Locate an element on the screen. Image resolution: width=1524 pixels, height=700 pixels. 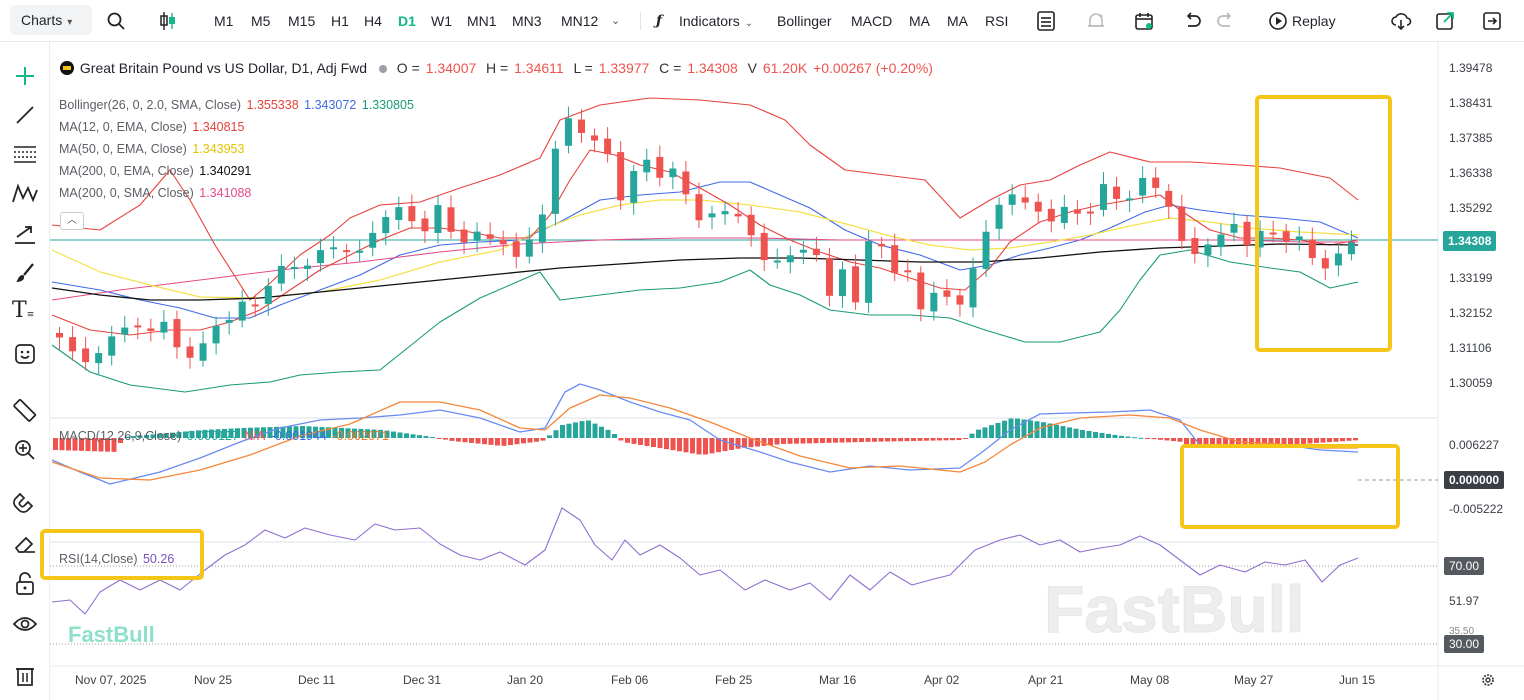
template-icon is located at coordinates (1046, 21).